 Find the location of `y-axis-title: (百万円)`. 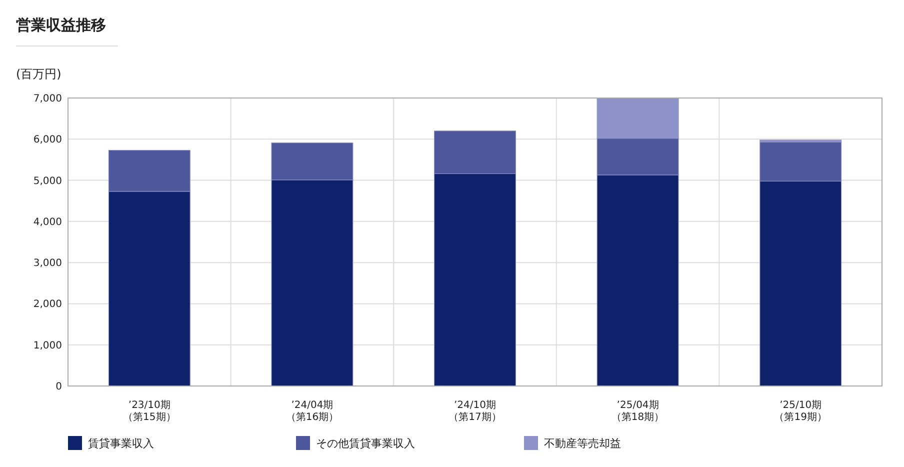

y-axis-title: (百万円) is located at coordinates (39, 74).